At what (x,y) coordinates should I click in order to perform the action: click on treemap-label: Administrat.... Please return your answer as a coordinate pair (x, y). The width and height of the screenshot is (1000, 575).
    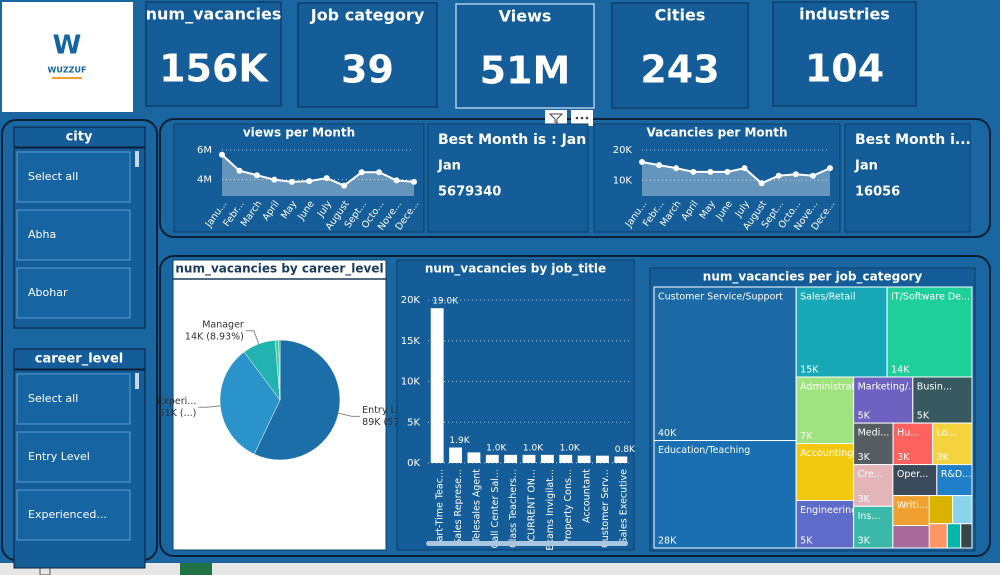
    Looking at the image, I should click on (832, 387).